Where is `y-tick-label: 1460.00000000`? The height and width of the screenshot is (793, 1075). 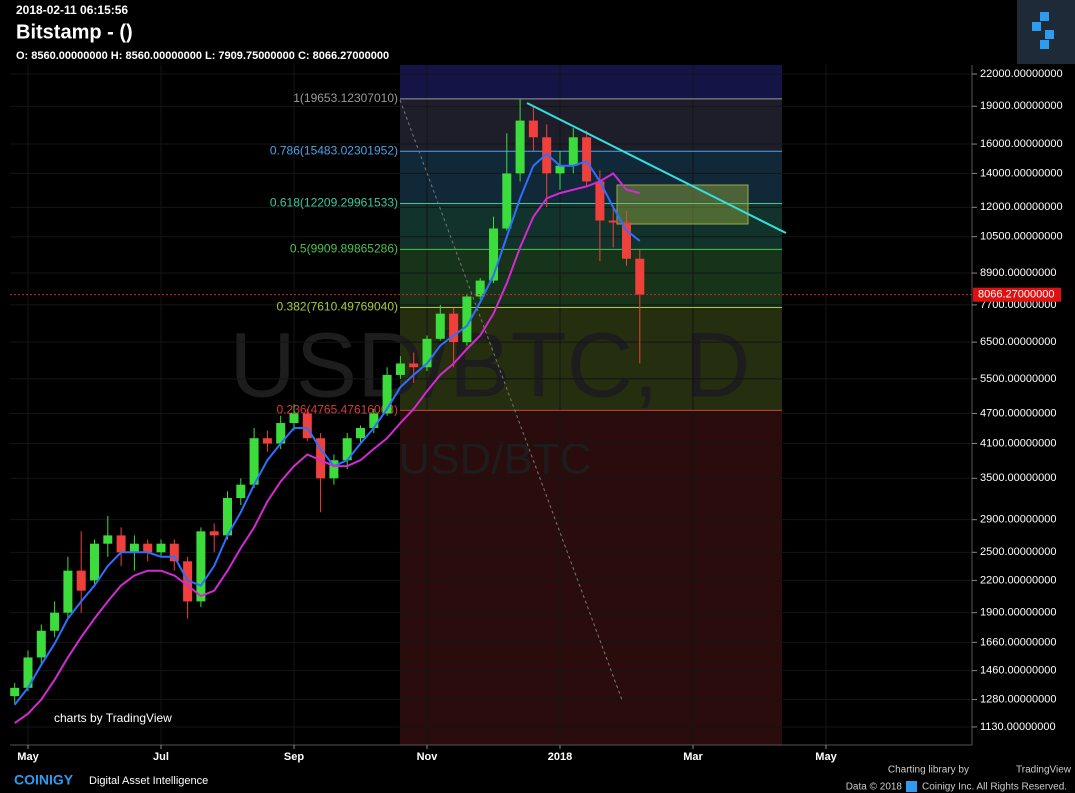
y-tick-label: 1460.00000000 is located at coordinates (1018, 671).